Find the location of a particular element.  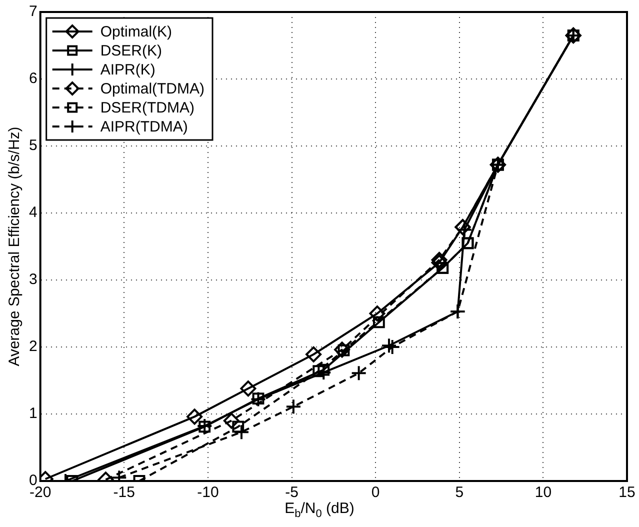

legend-label: AIPR(TDMA) is located at coordinates (144, 127).